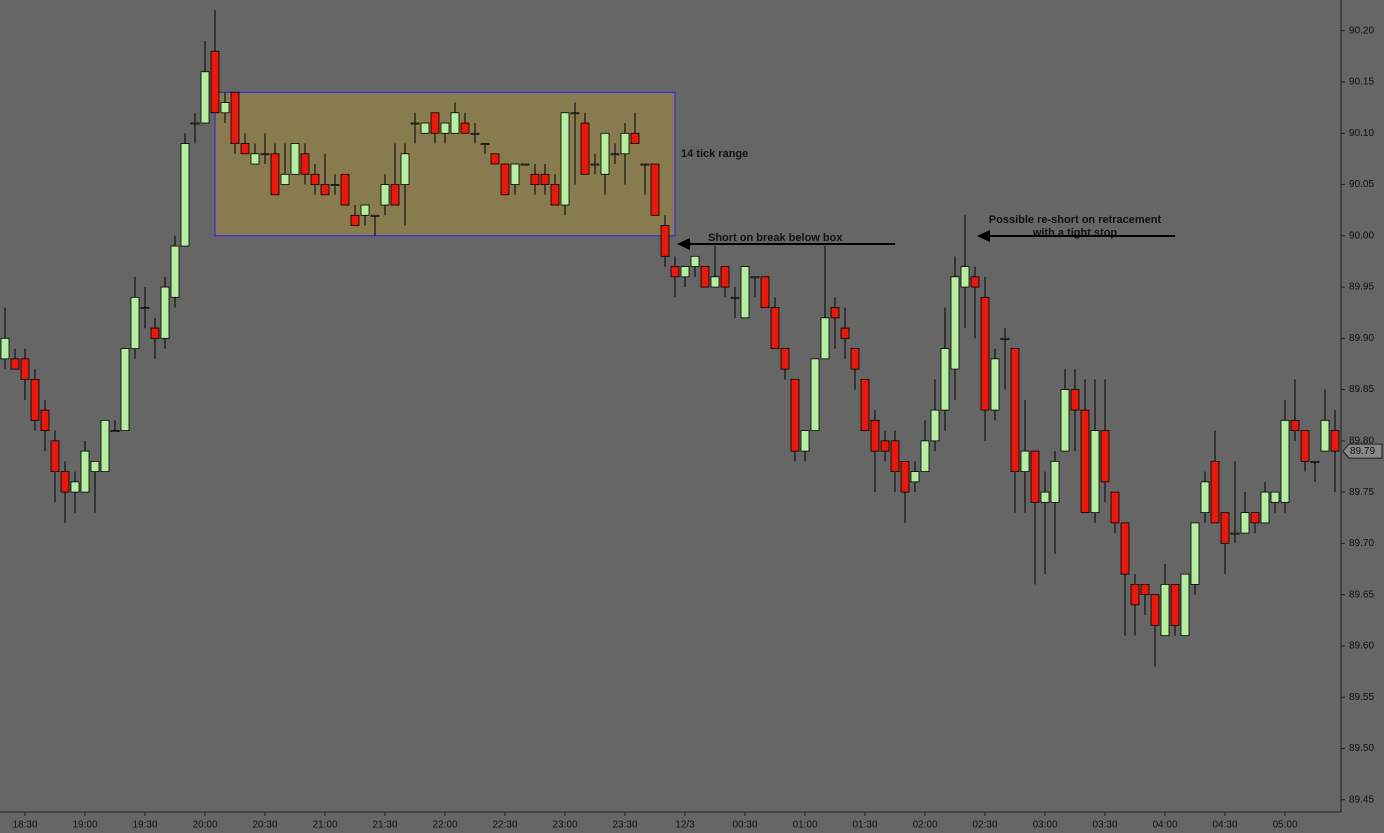 The width and height of the screenshot is (1384, 833). I want to click on x-tick-label: 20:00, so click(204, 825).